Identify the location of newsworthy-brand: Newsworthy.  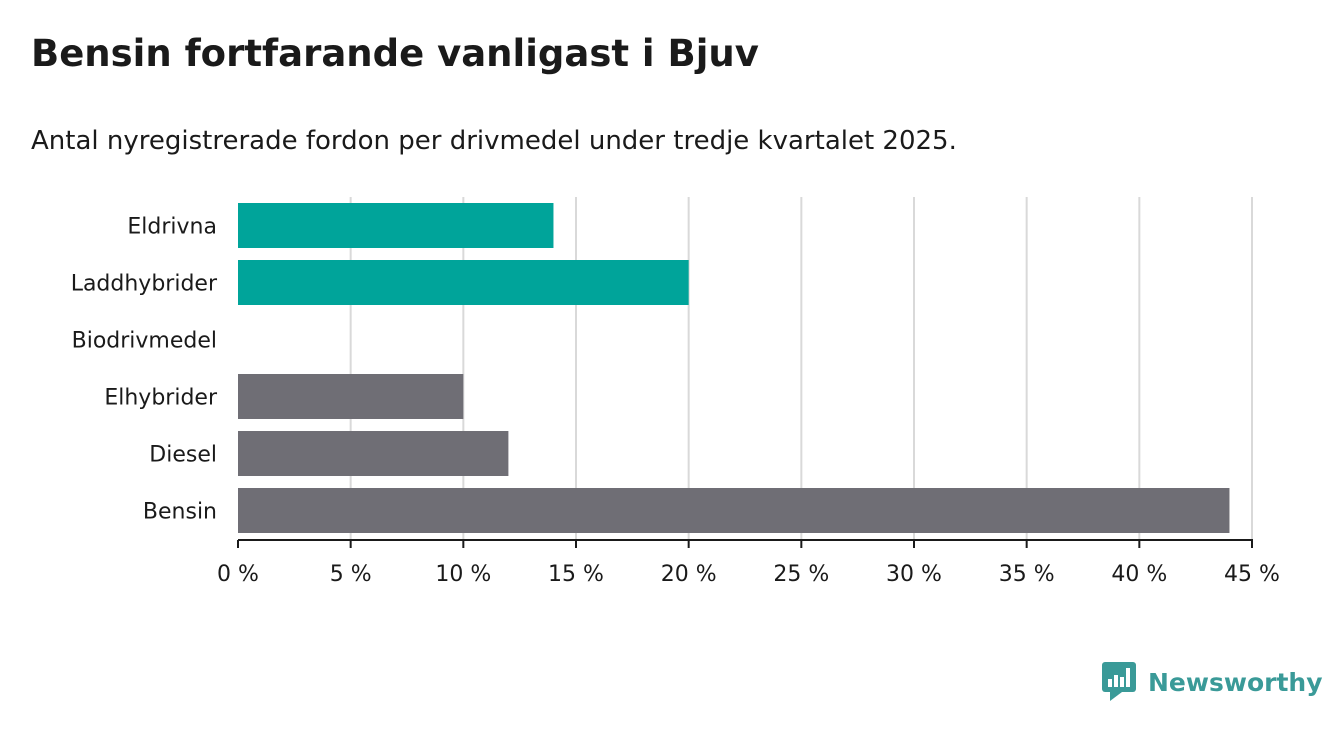
(1212, 682).